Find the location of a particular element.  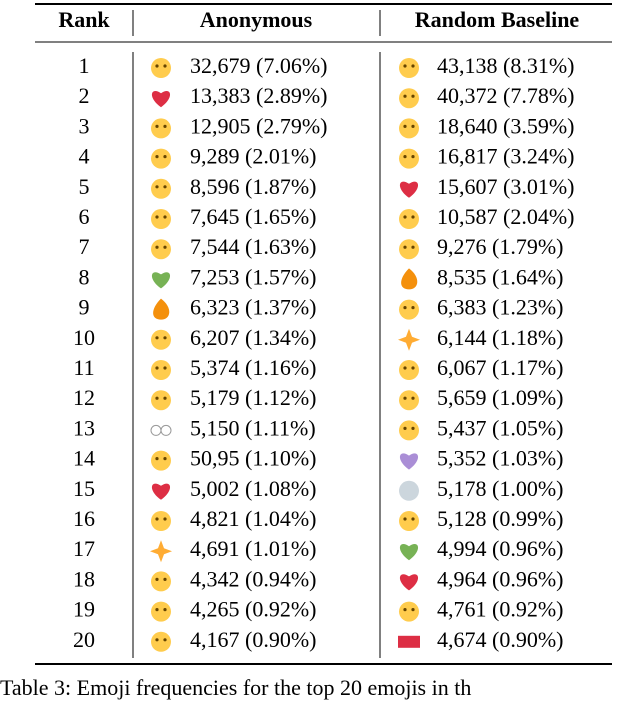

random-baseline-cell: 5,128 (0.99%) is located at coordinates (500, 518).